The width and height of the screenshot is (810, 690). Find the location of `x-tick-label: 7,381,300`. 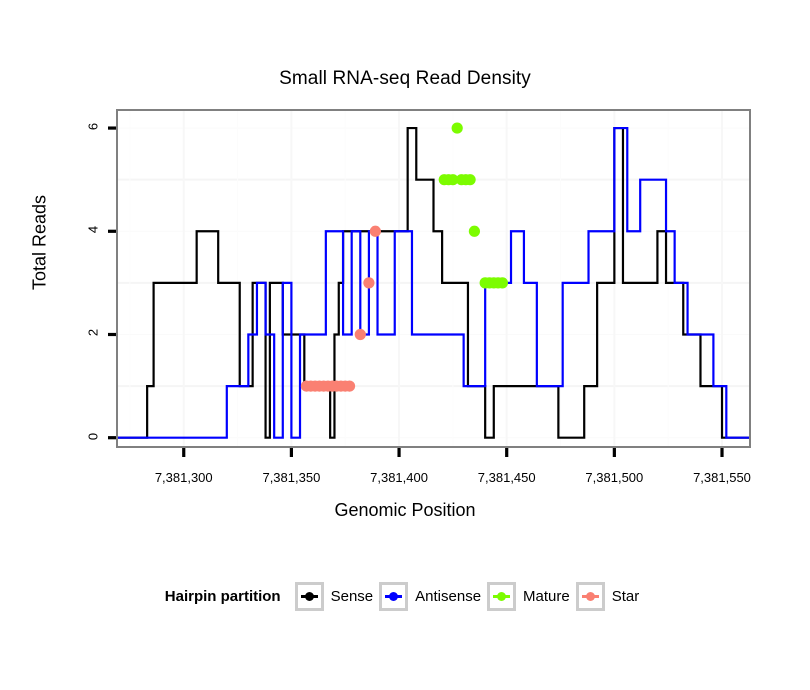

x-tick-label: 7,381,300 is located at coordinates (183, 477).